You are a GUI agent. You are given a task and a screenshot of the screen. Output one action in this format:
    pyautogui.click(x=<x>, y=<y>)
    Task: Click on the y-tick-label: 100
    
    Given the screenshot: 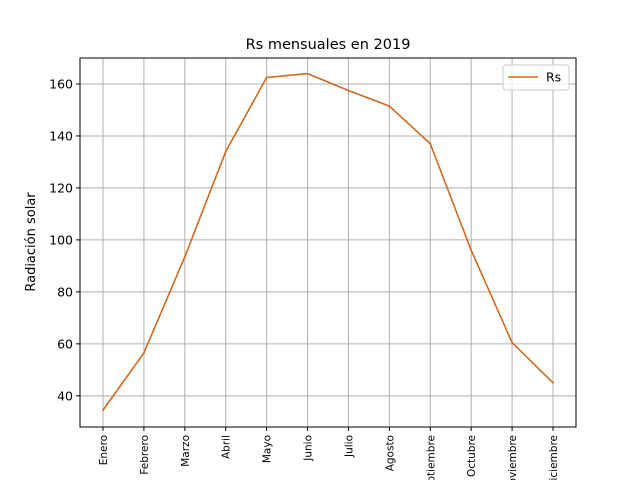 What is the action you would take?
    pyautogui.click(x=61, y=239)
    